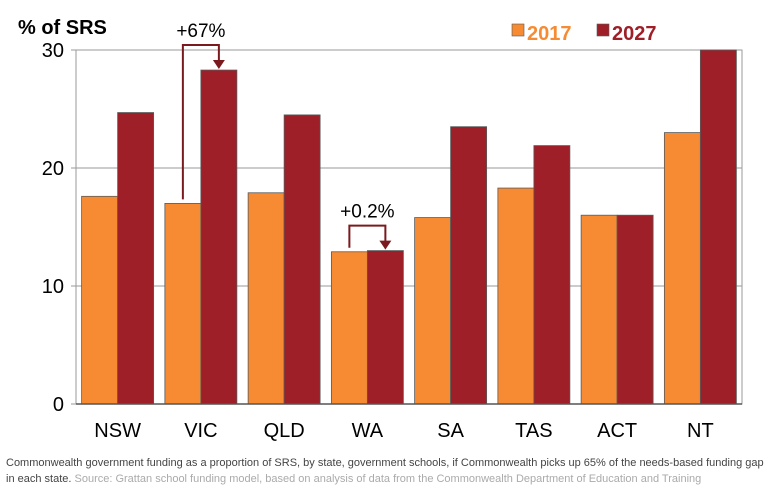 This screenshot has width=770, height=494. Describe the element at coordinates (584, 34) in the screenshot. I see `legend: 2017 2027` at that location.